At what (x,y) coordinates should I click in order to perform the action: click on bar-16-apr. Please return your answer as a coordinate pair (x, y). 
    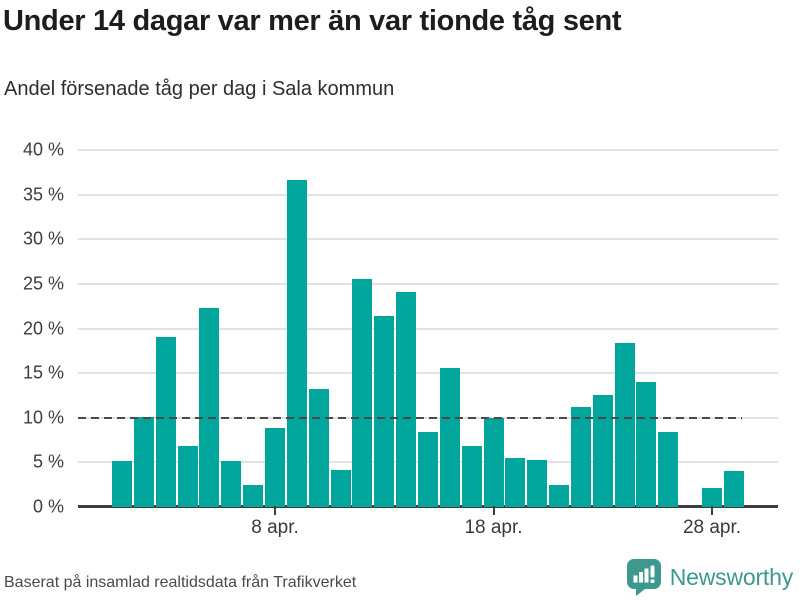
    Looking at the image, I should click on (449, 437).